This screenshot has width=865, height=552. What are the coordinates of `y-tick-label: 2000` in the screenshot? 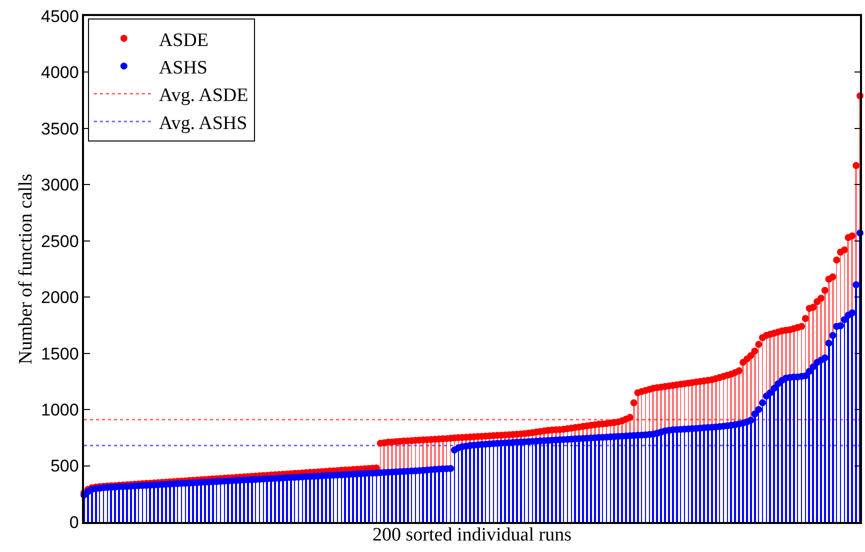 It's located at (60, 298).